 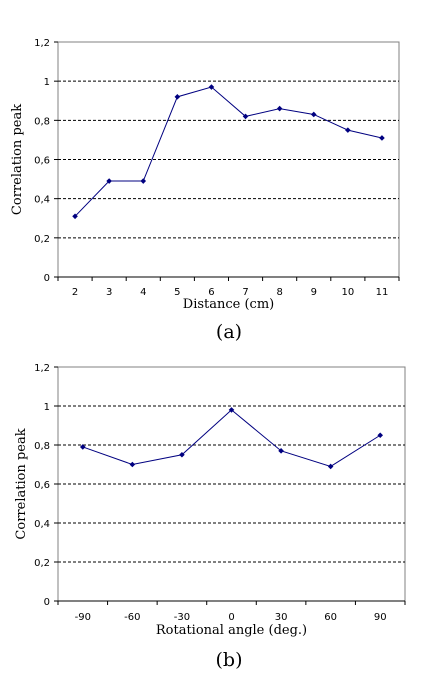 What do you see at coordinates (229, 332) in the screenshot?
I see `panel-label: (a)` at bounding box center [229, 332].